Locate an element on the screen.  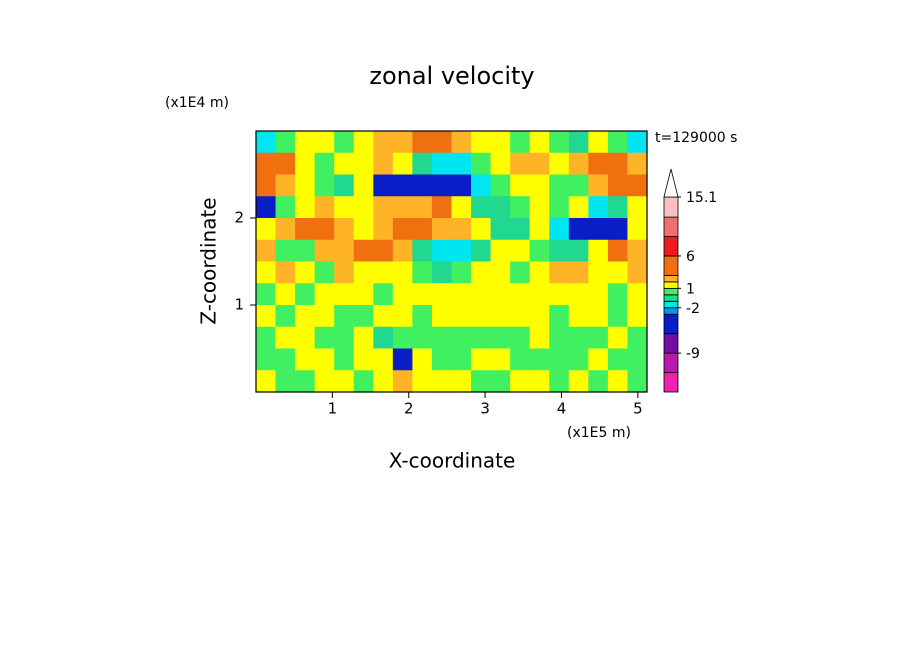
colorbar-extend is located at coordinates (671, 183).